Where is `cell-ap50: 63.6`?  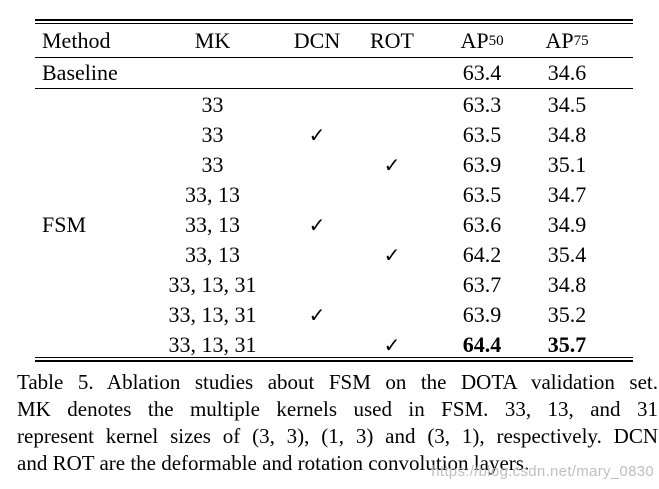 cell-ap50: 63.6 is located at coordinates (482, 224).